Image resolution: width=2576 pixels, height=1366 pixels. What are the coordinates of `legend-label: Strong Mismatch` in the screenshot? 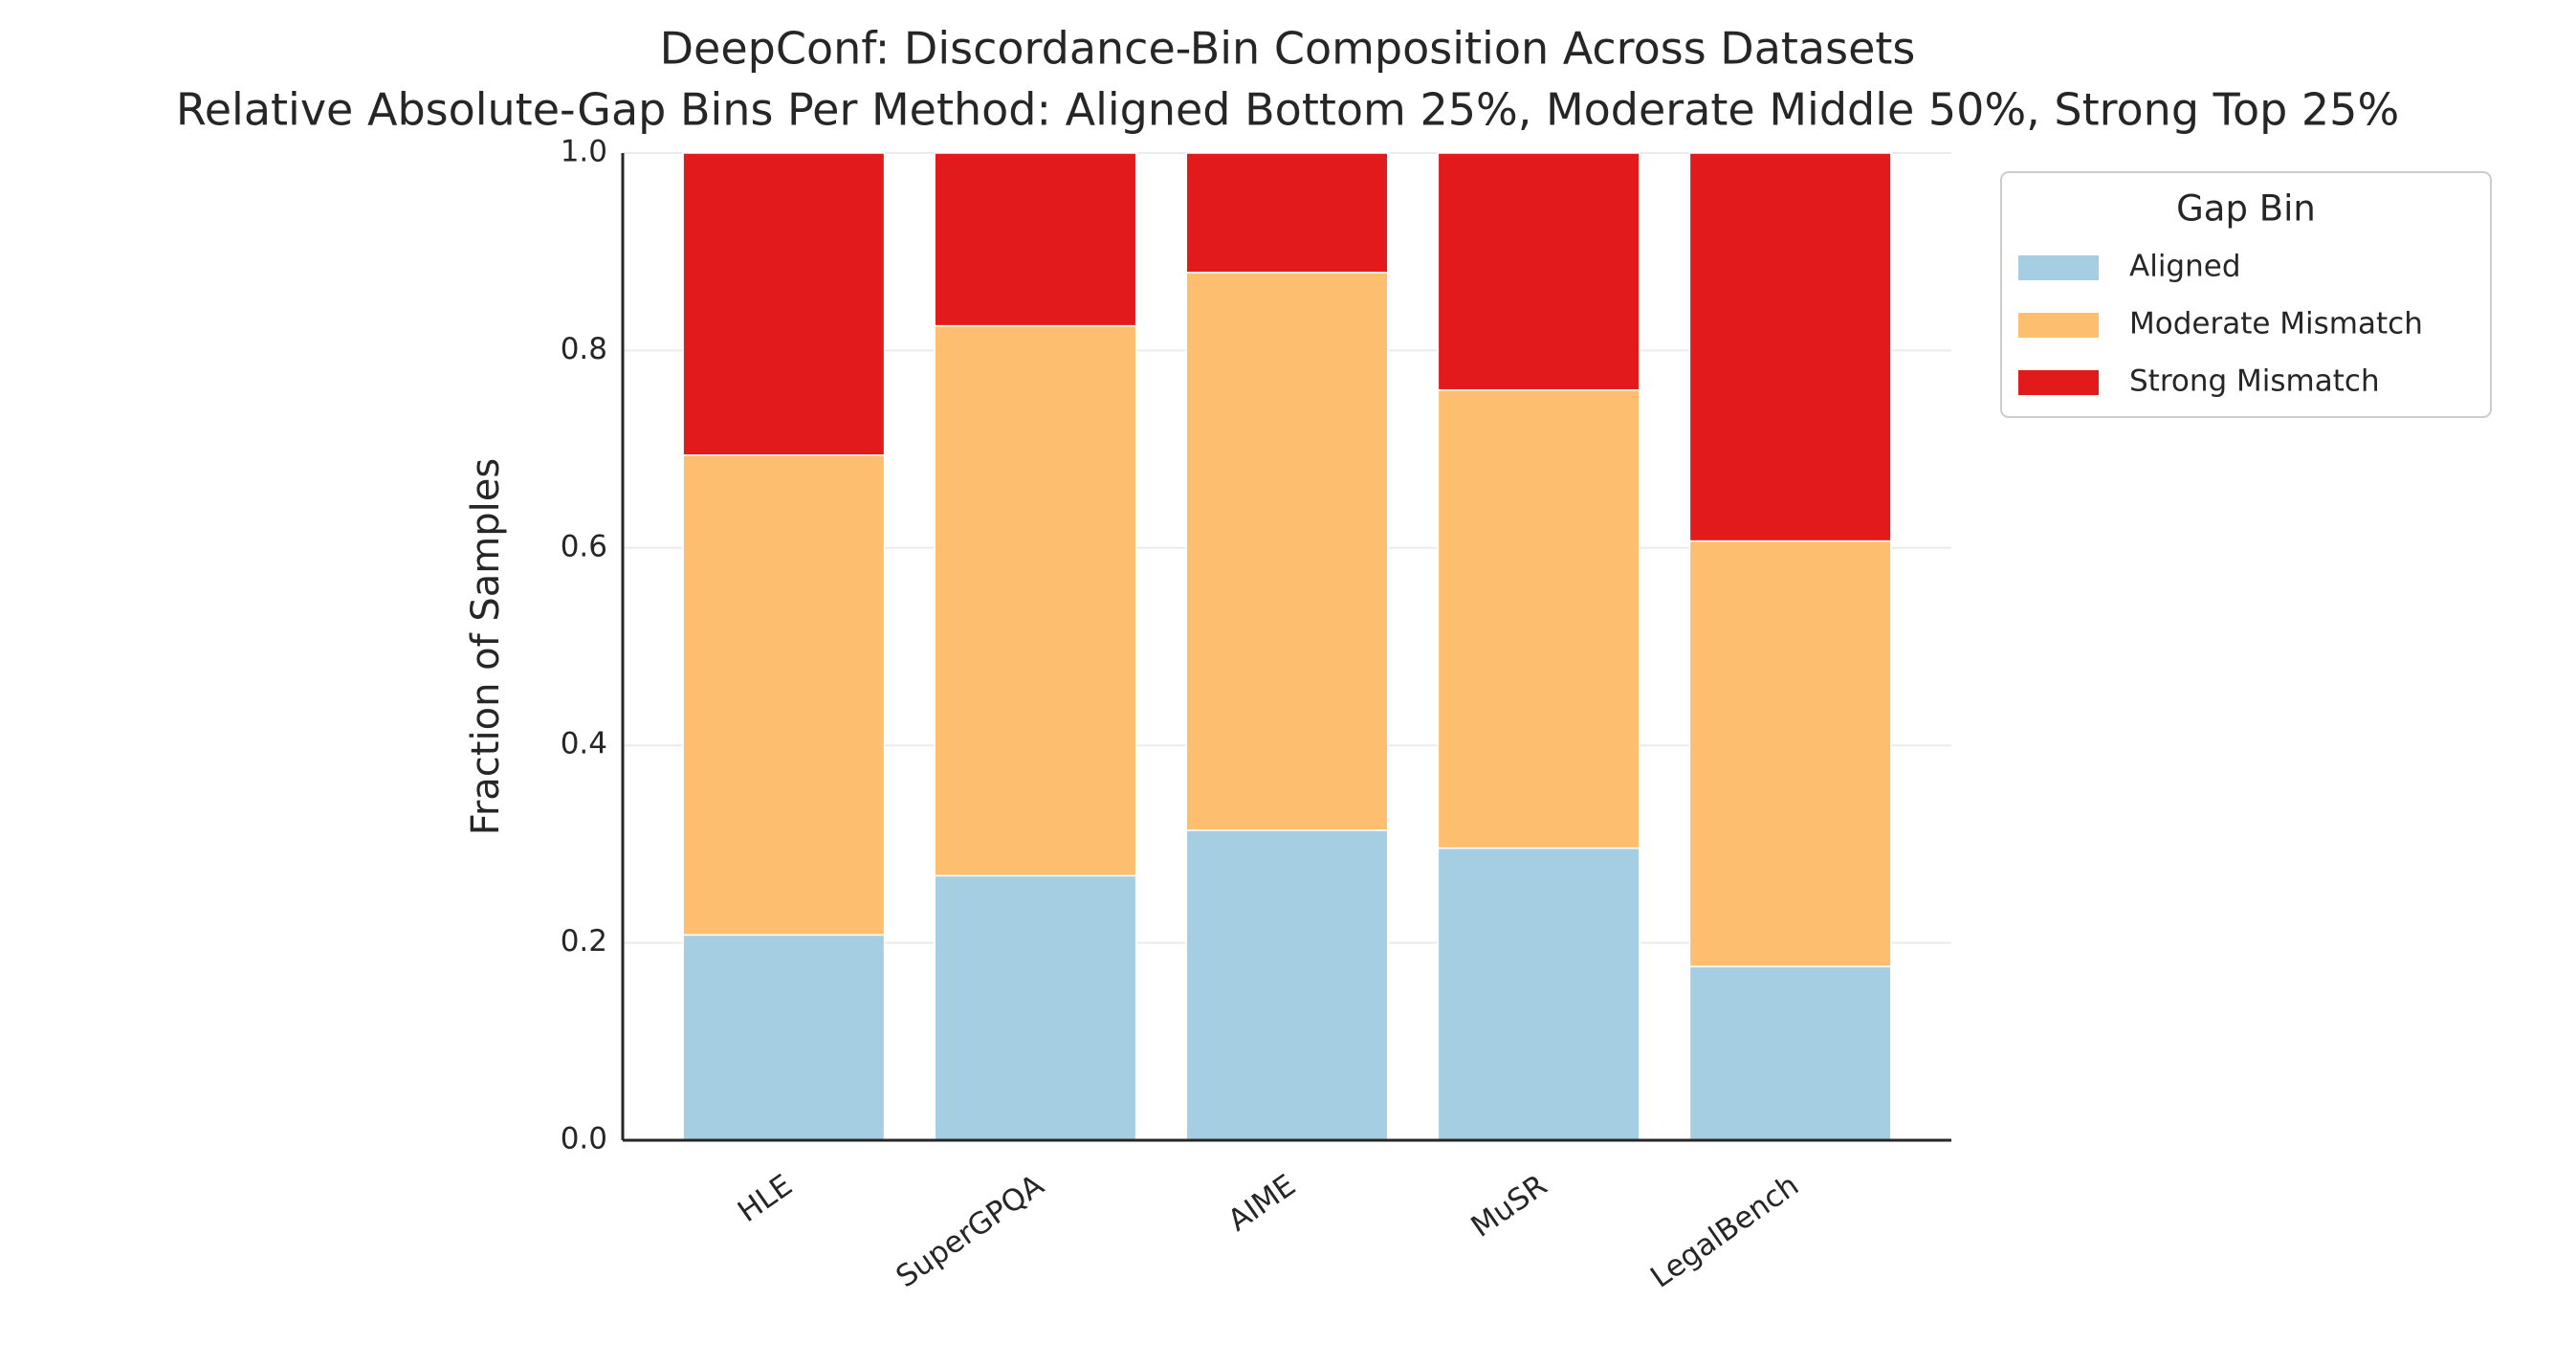 It's located at (2254, 381).